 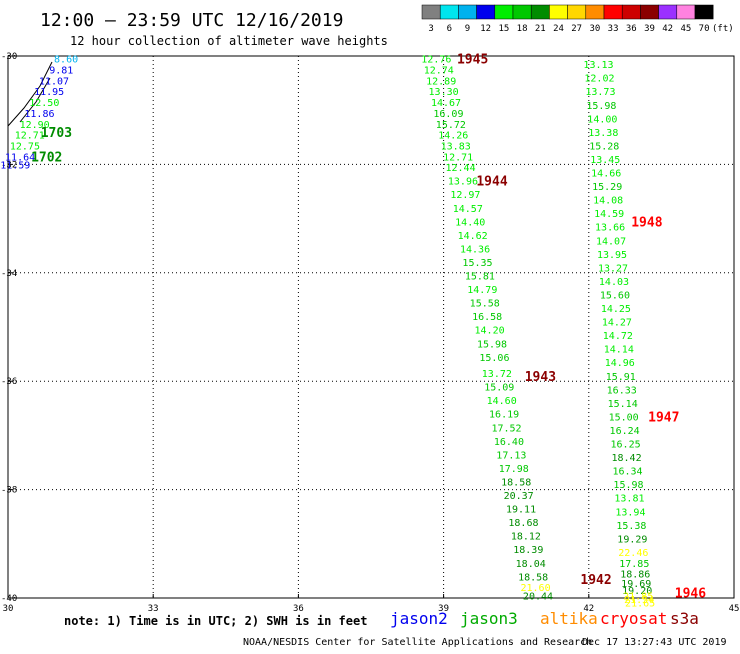 I want to click on wave-height-value: 13.73, so click(x=600, y=92).